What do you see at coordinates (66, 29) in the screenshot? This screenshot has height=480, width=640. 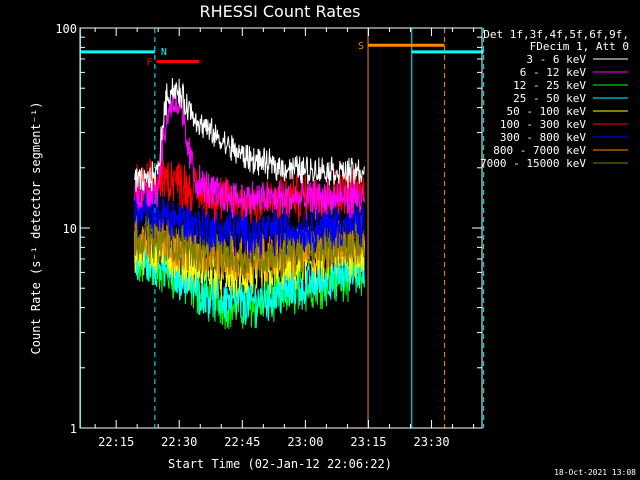 I see `y-tick-label-2: 100` at bounding box center [66, 29].